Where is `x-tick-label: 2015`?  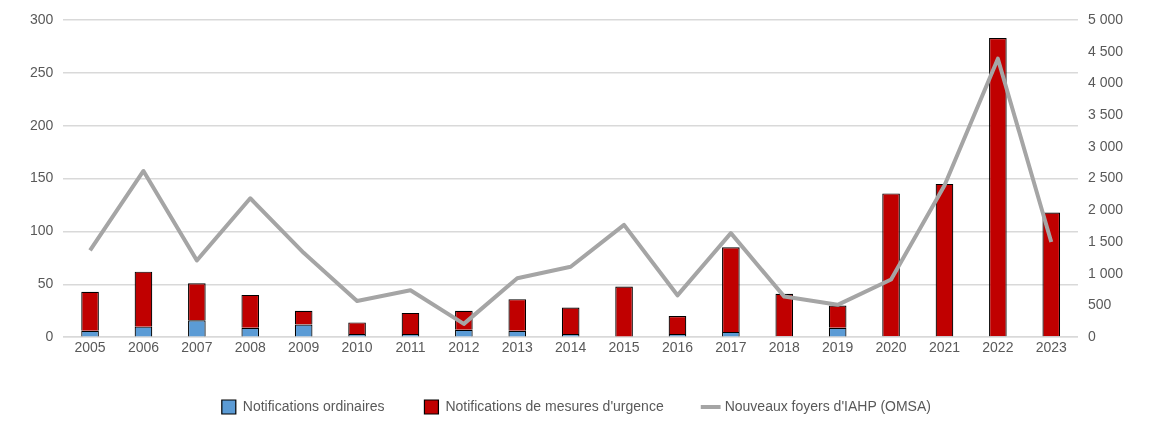 x-tick-label: 2015 is located at coordinates (624, 347).